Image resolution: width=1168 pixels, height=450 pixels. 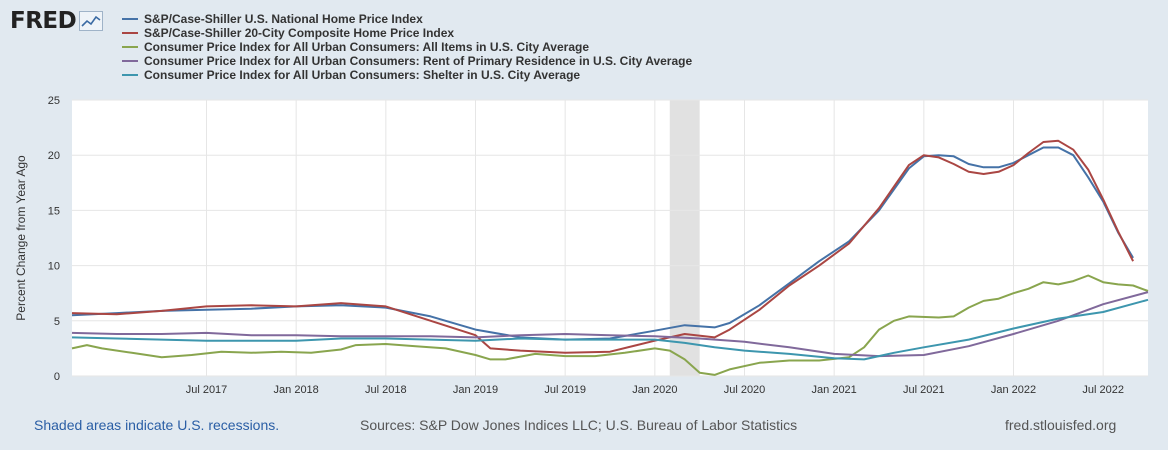 I want to click on fred-logo: FRED, so click(x=57, y=21).